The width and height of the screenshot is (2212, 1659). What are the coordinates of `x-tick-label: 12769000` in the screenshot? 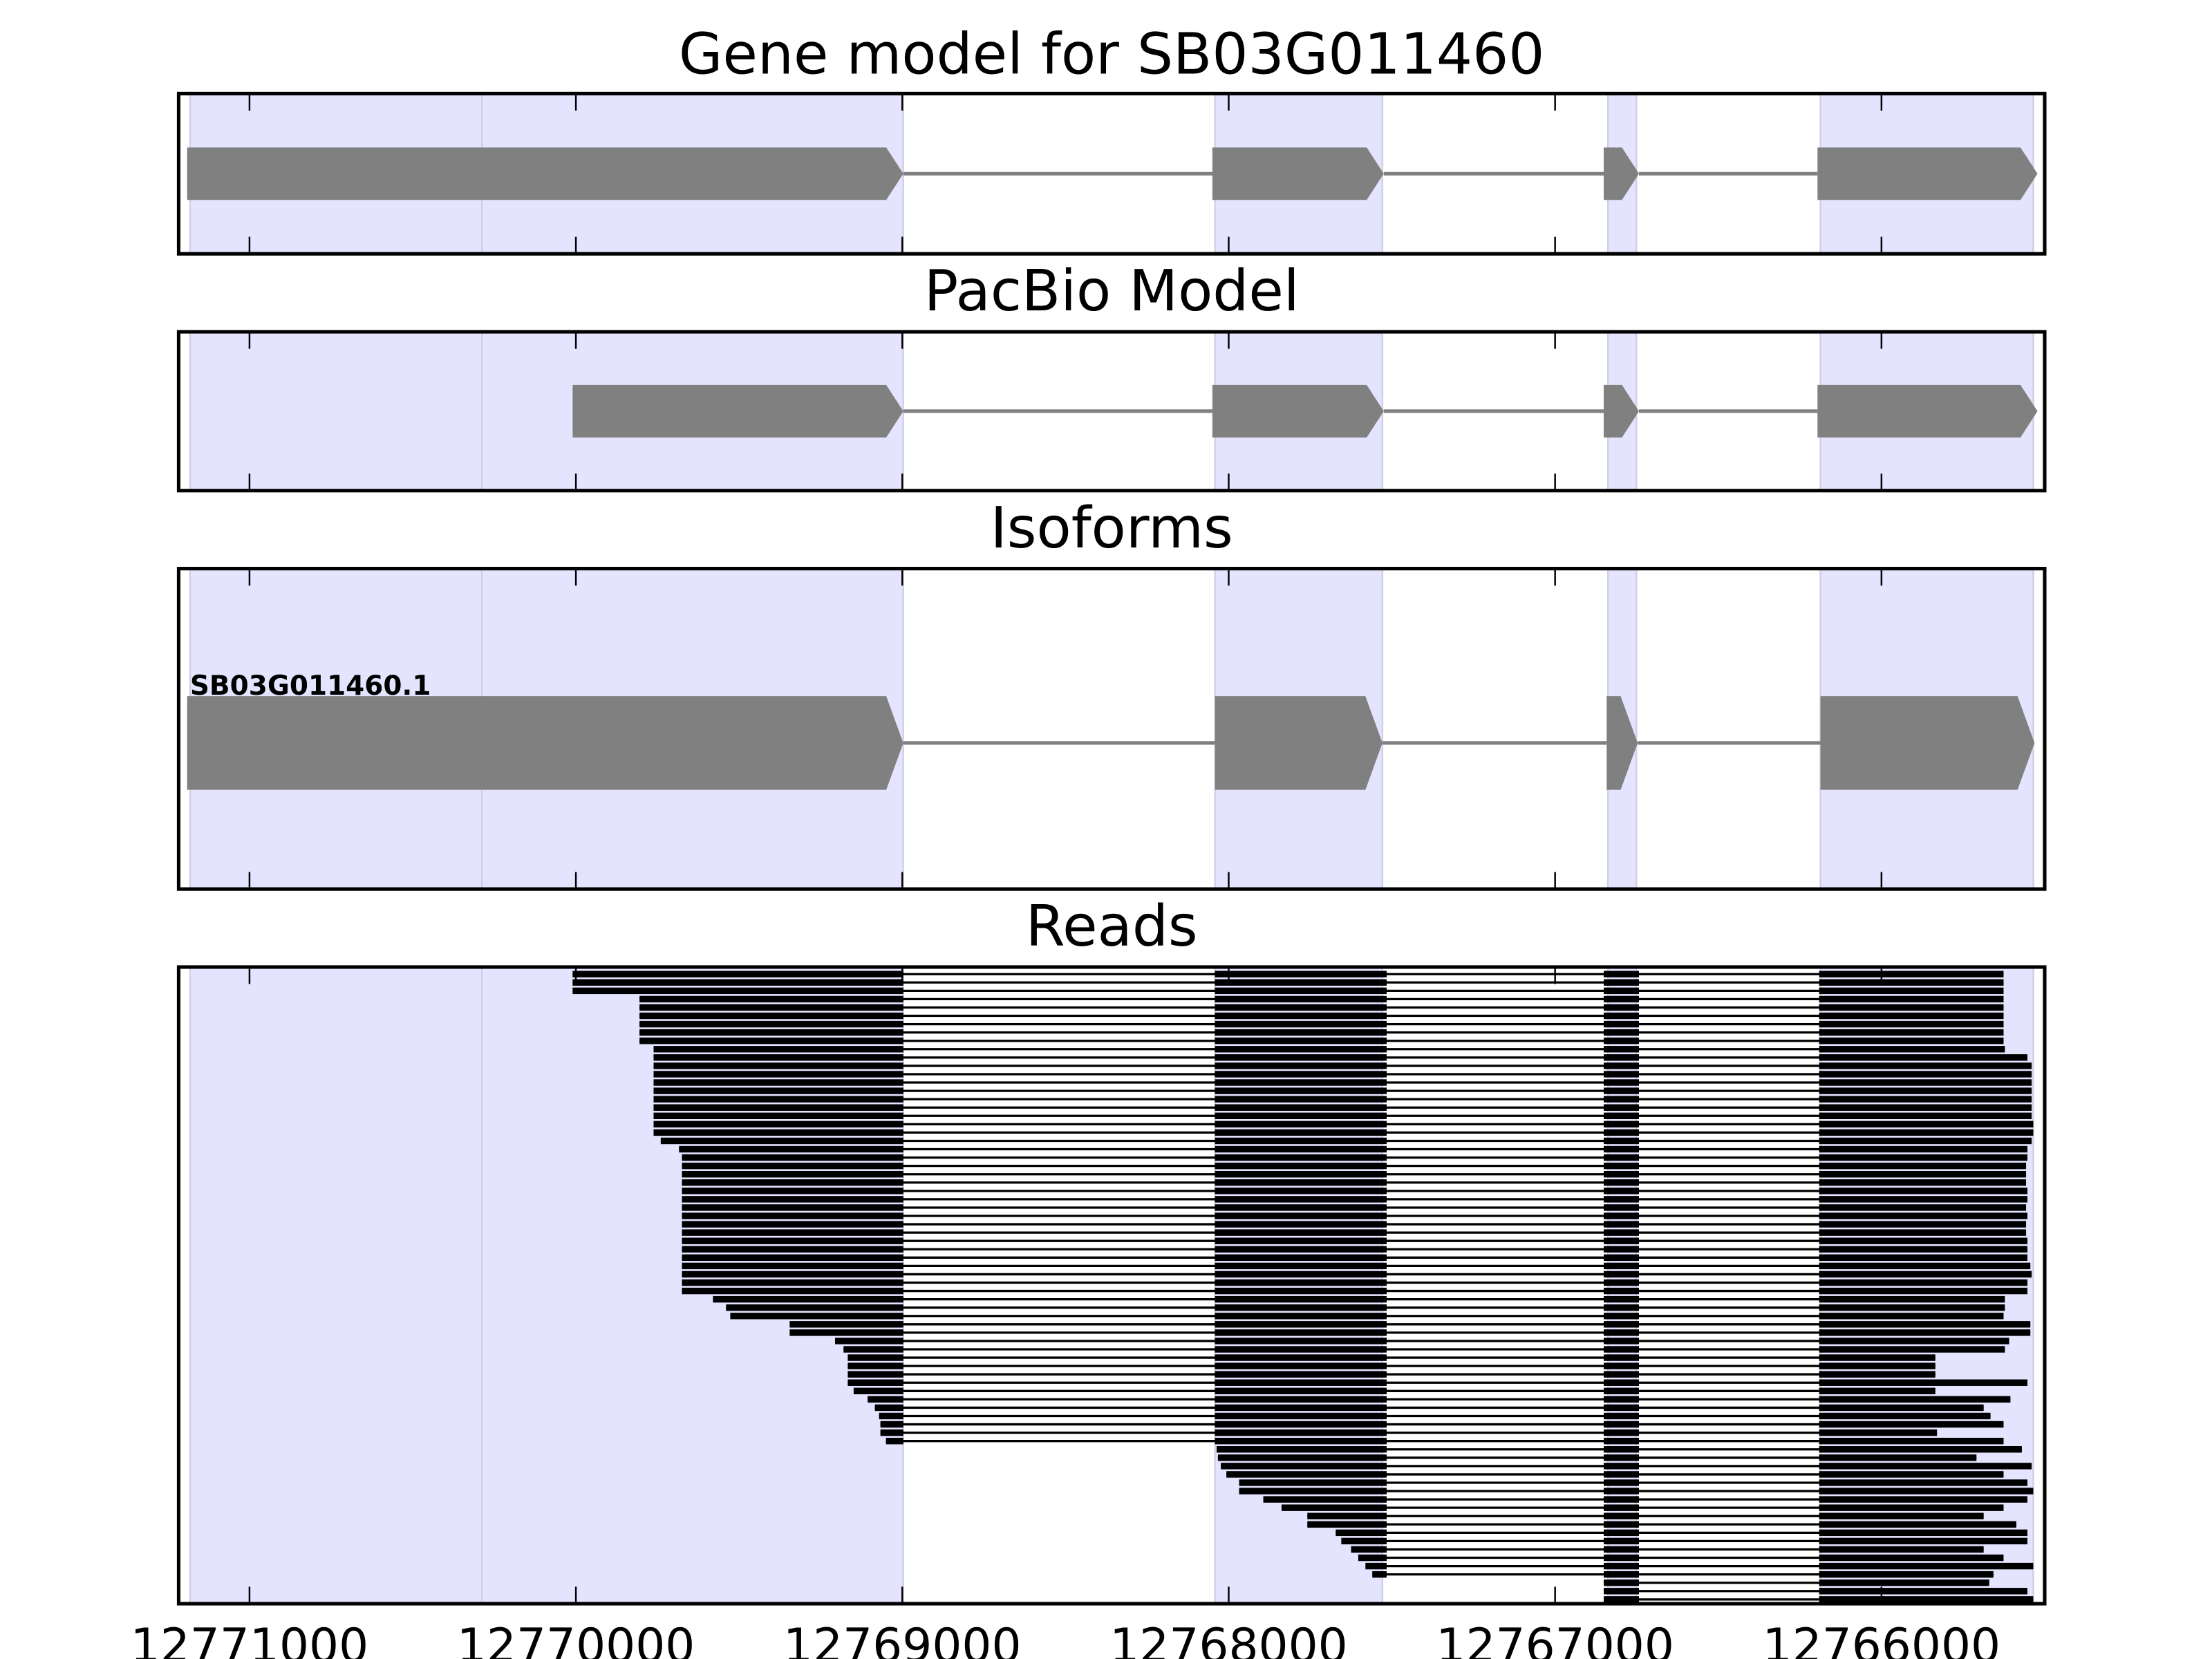 It's located at (903, 1638).